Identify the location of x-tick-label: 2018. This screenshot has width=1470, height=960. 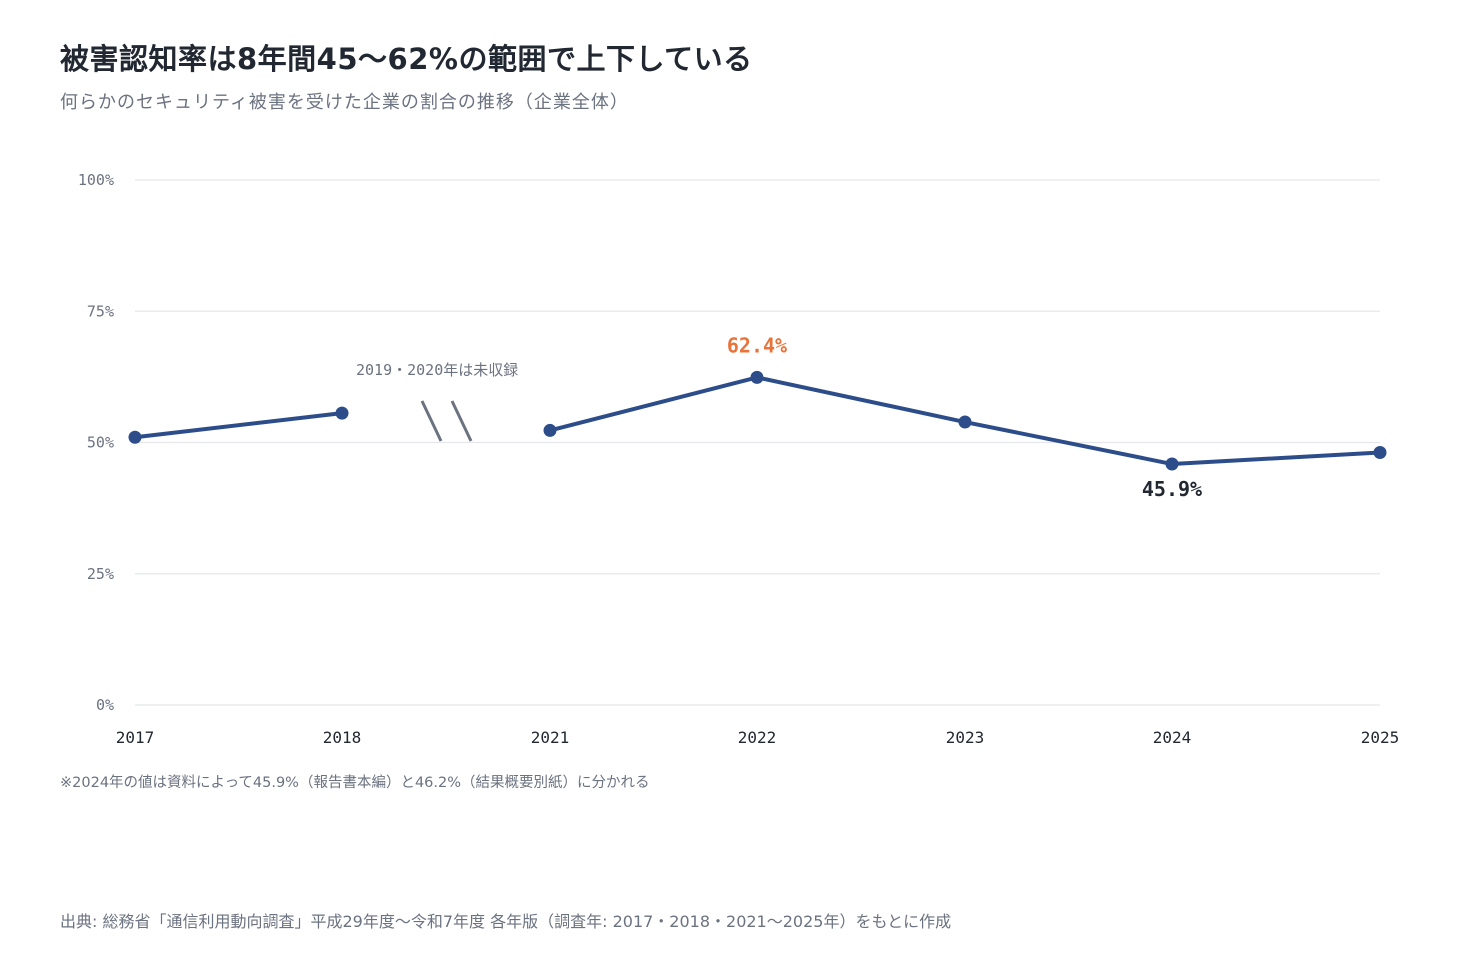
(342, 737).